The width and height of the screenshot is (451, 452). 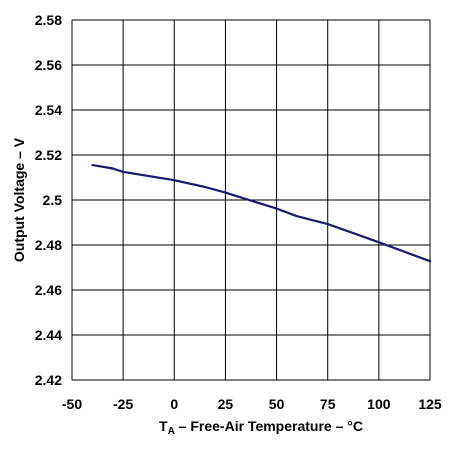 I want to click on x-axis-label-rest: – Free-Air Temperature – °C, so click(x=269, y=426).